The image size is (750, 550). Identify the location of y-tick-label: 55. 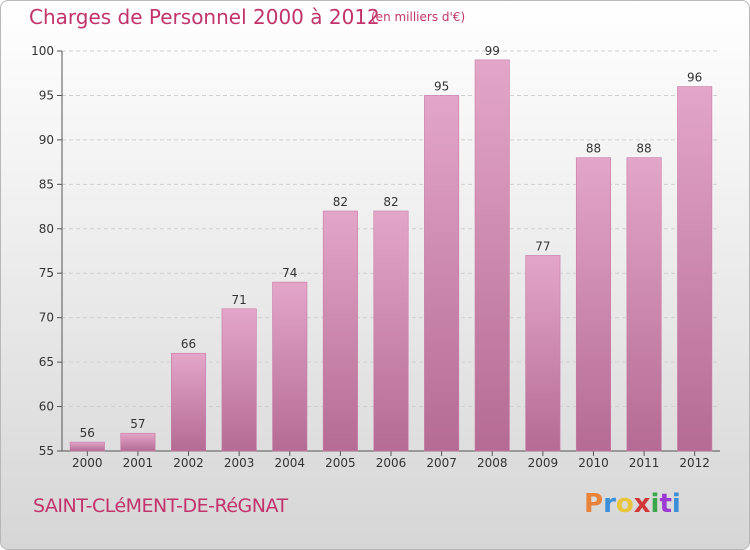
(46, 451).